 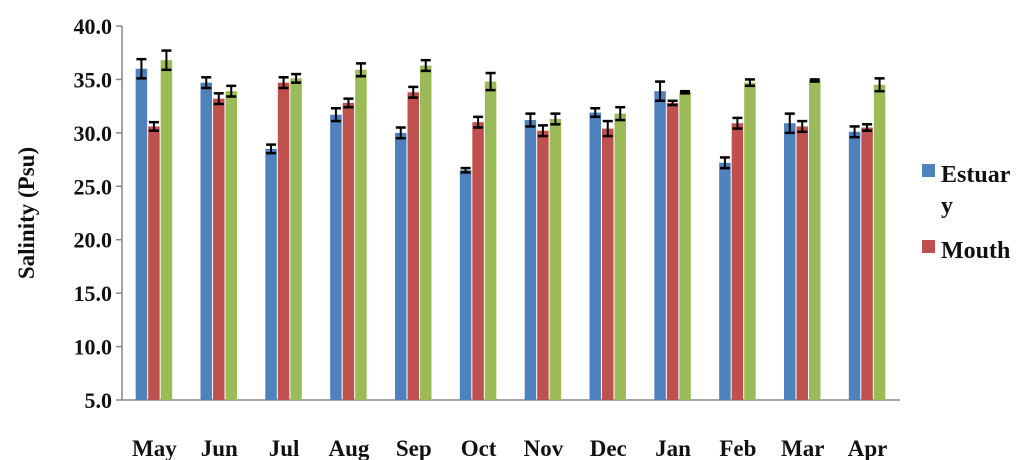 What do you see at coordinates (219, 249) in the screenshot?
I see `bar-mouth-jun` at bounding box center [219, 249].